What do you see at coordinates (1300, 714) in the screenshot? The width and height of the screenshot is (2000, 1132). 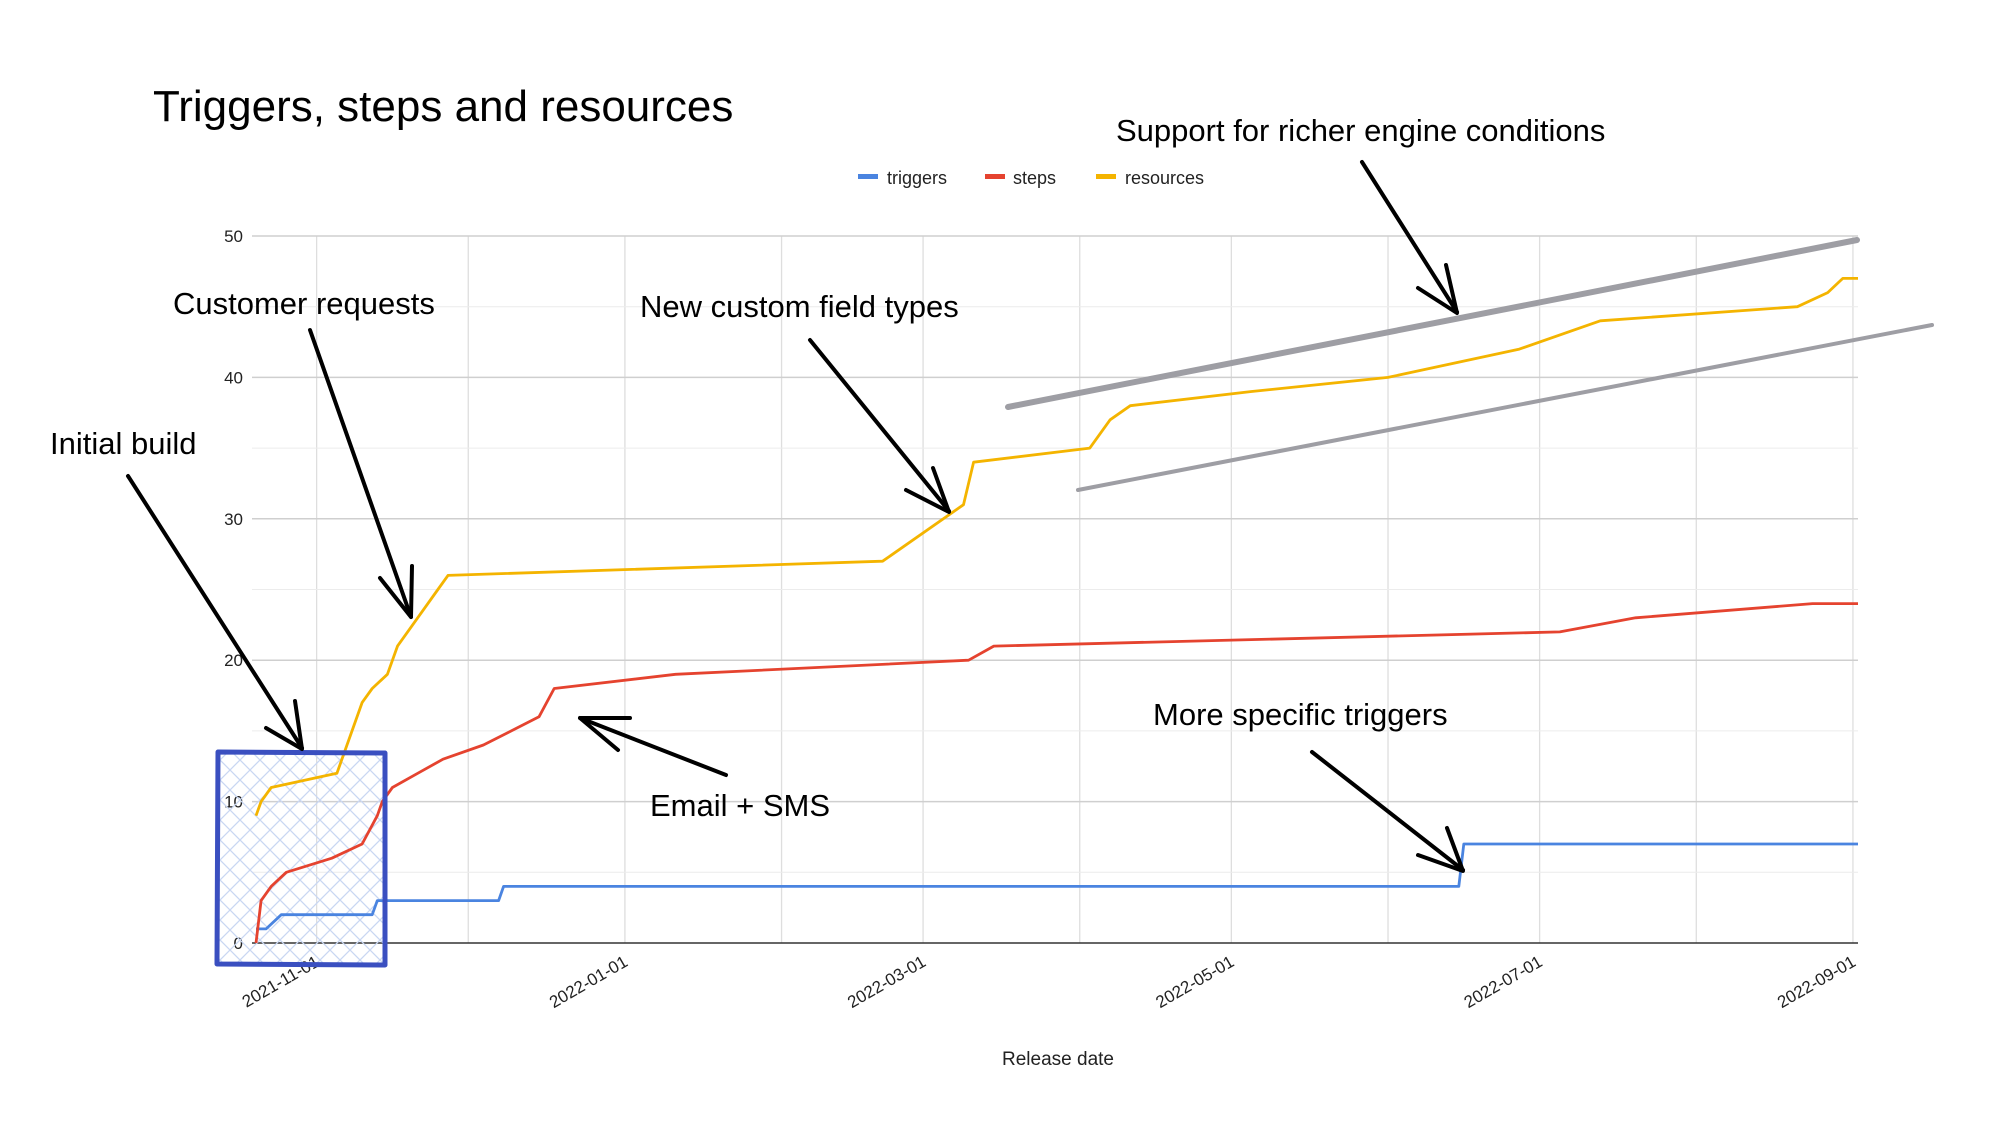 I see `annotation-more-specific-triggers: More specific triggers` at bounding box center [1300, 714].